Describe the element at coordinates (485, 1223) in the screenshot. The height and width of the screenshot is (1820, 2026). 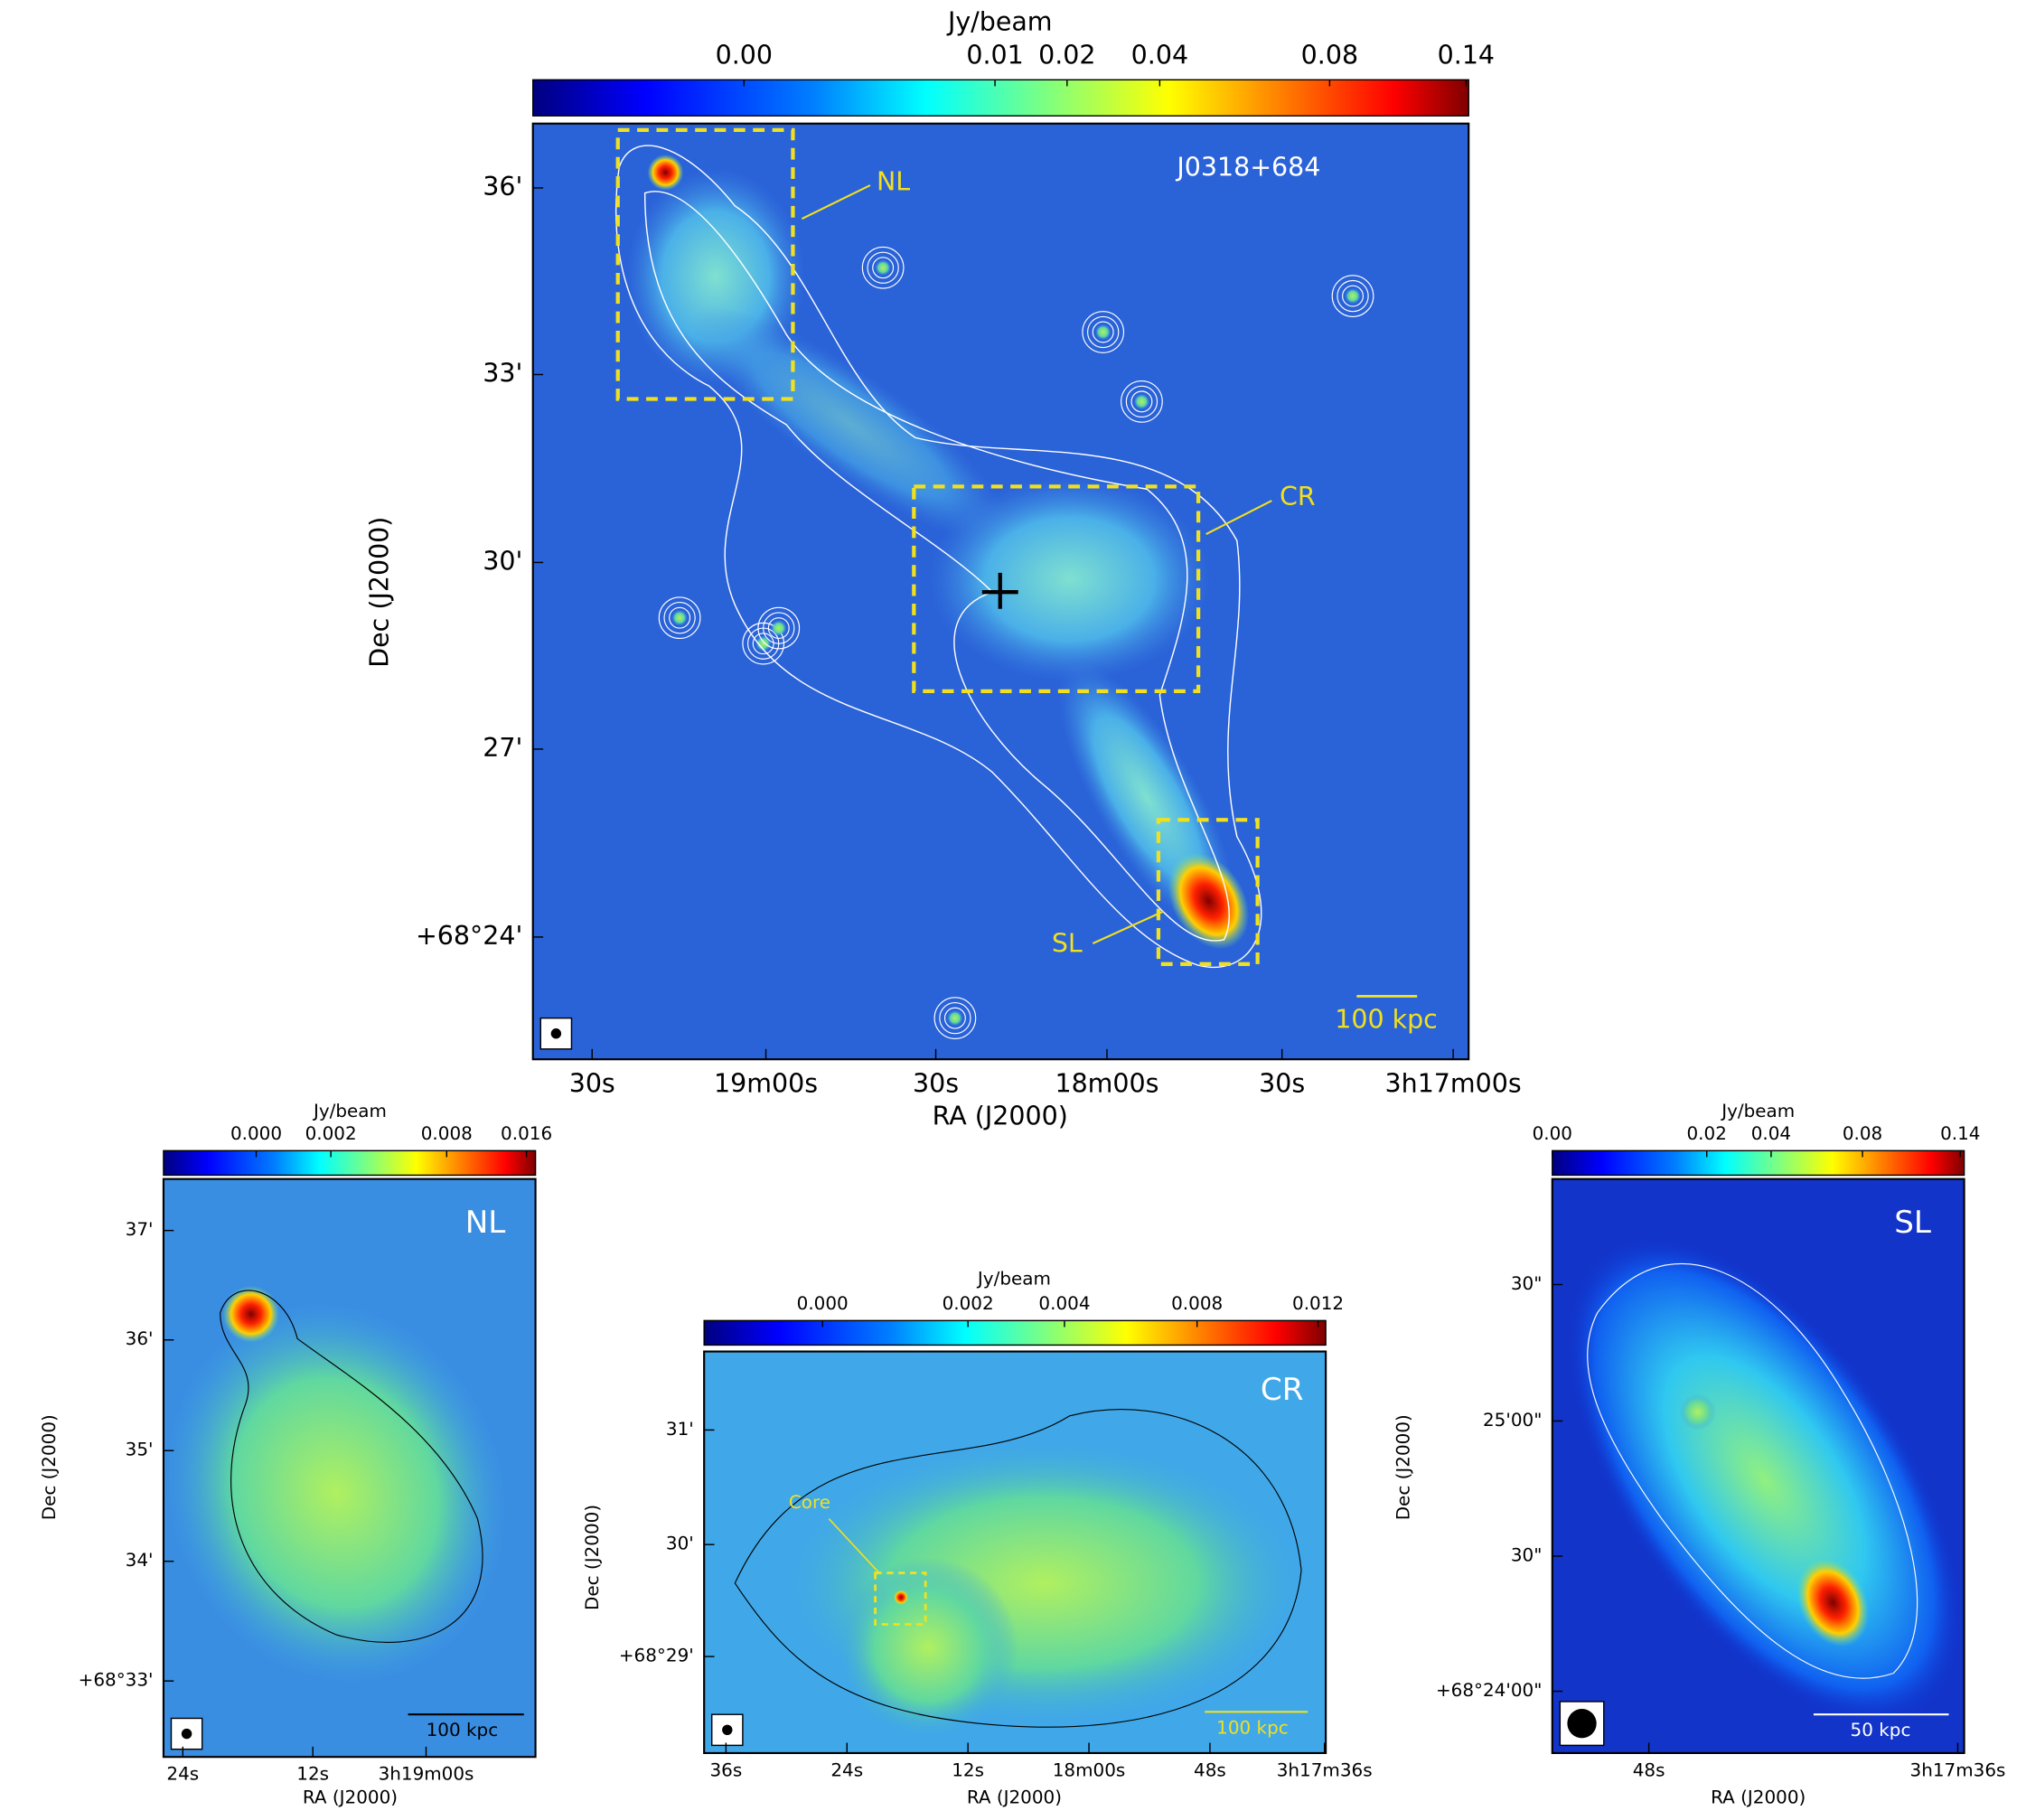
I see `panel-title: NL` at that location.